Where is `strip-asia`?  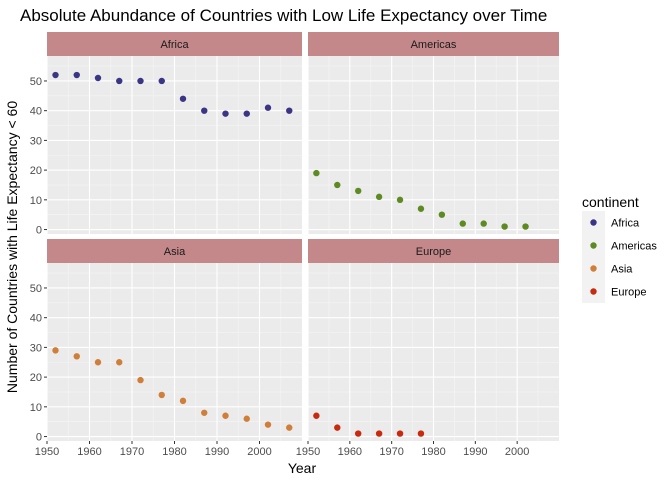 strip-asia is located at coordinates (174, 251).